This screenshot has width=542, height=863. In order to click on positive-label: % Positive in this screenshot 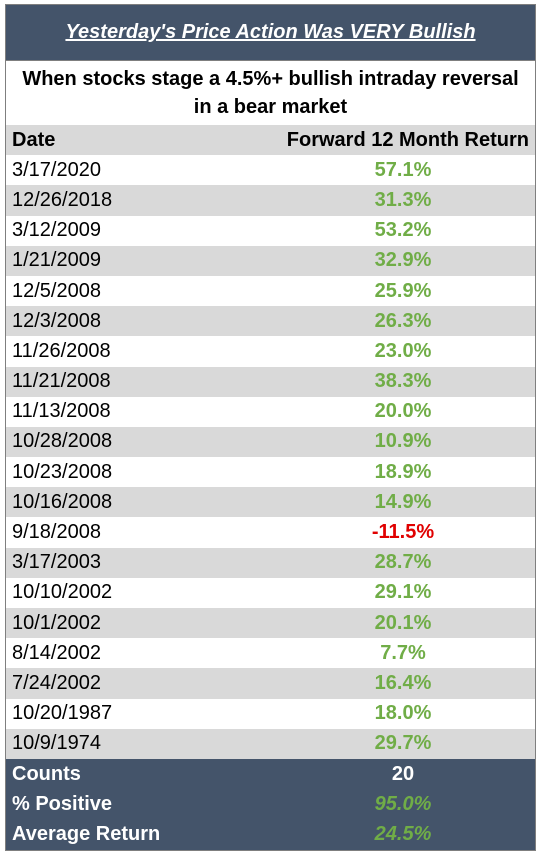, I will do `click(62, 803)`.